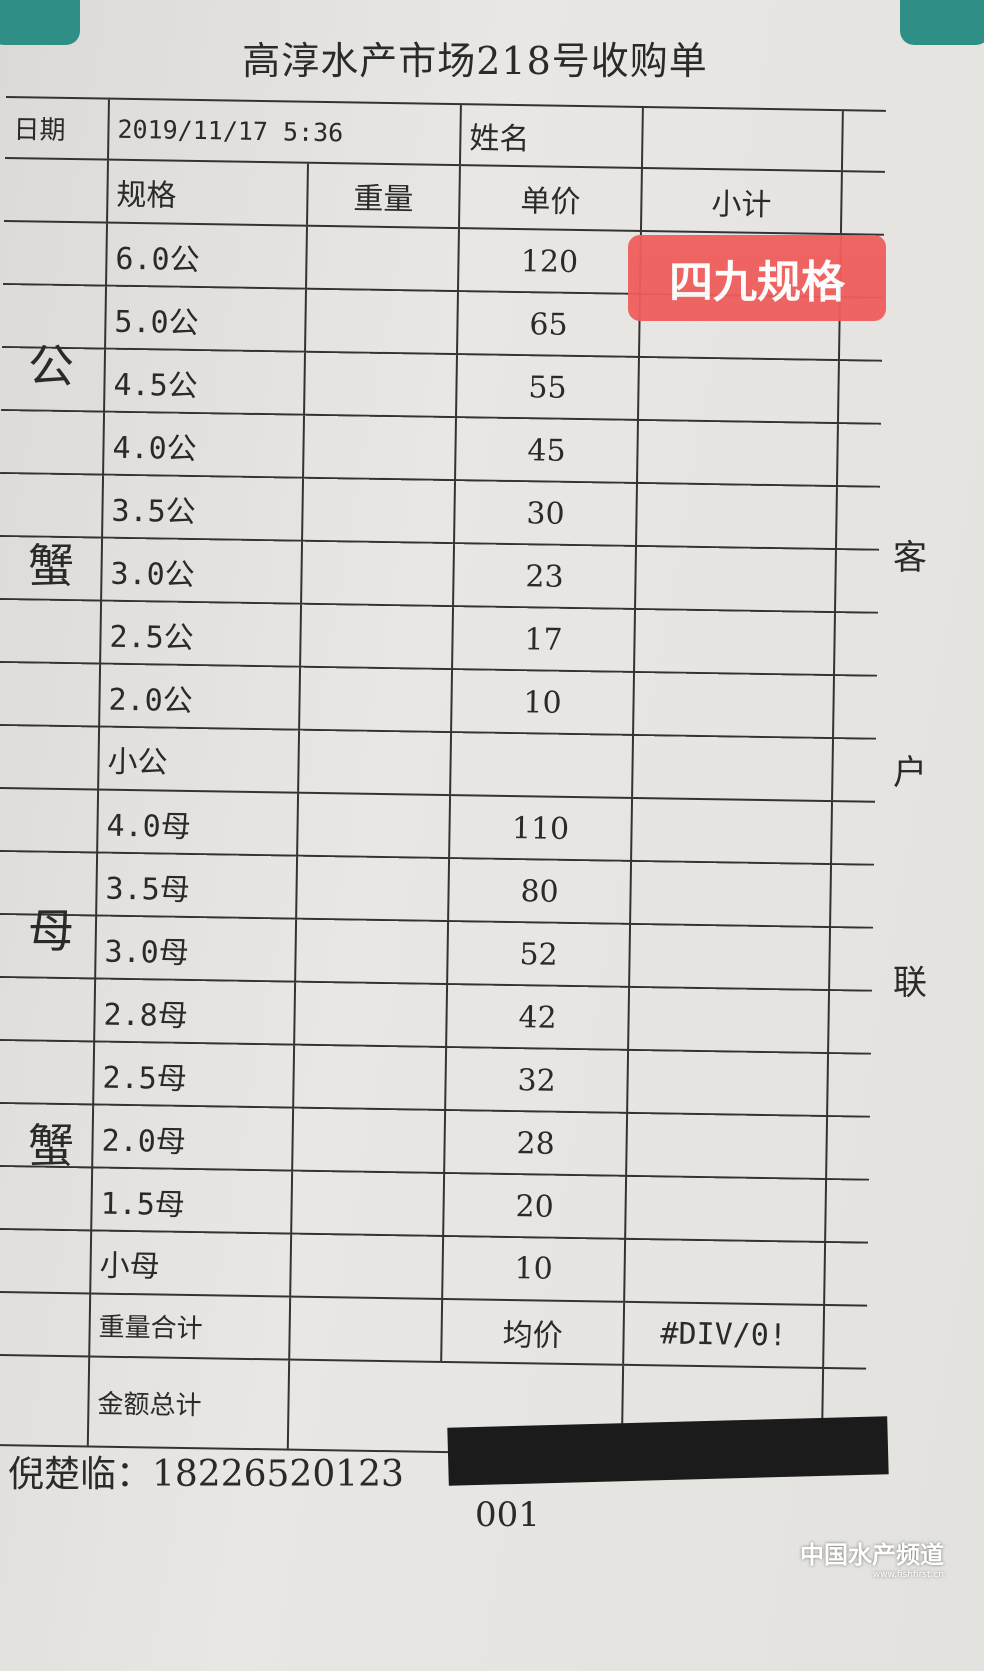 The height and width of the screenshot is (1671, 984). Describe the element at coordinates (725, 1335) in the screenshot. I see `avg-value: #DIV/0!` at that location.